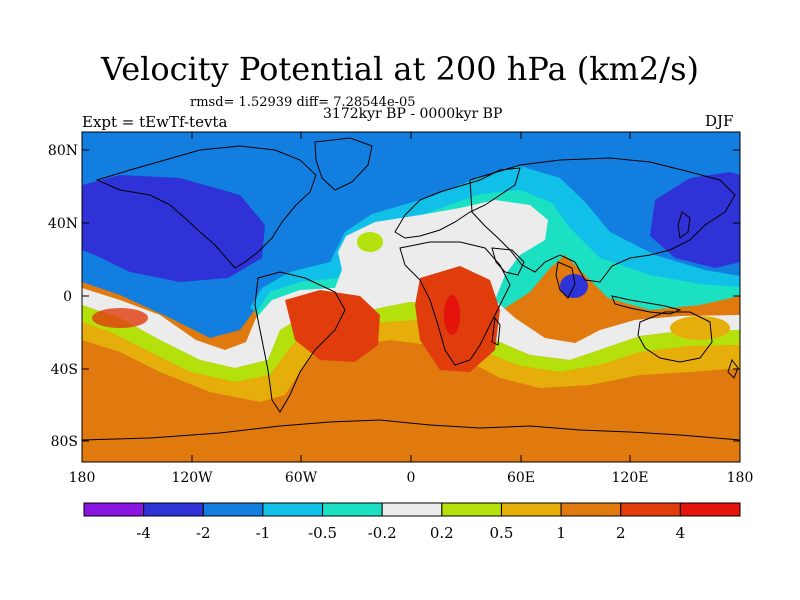 This screenshot has height=600, width=800. Describe the element at coordinates (740, 478) in the screenshot. I see `lon-label-180e: 180` at that location.